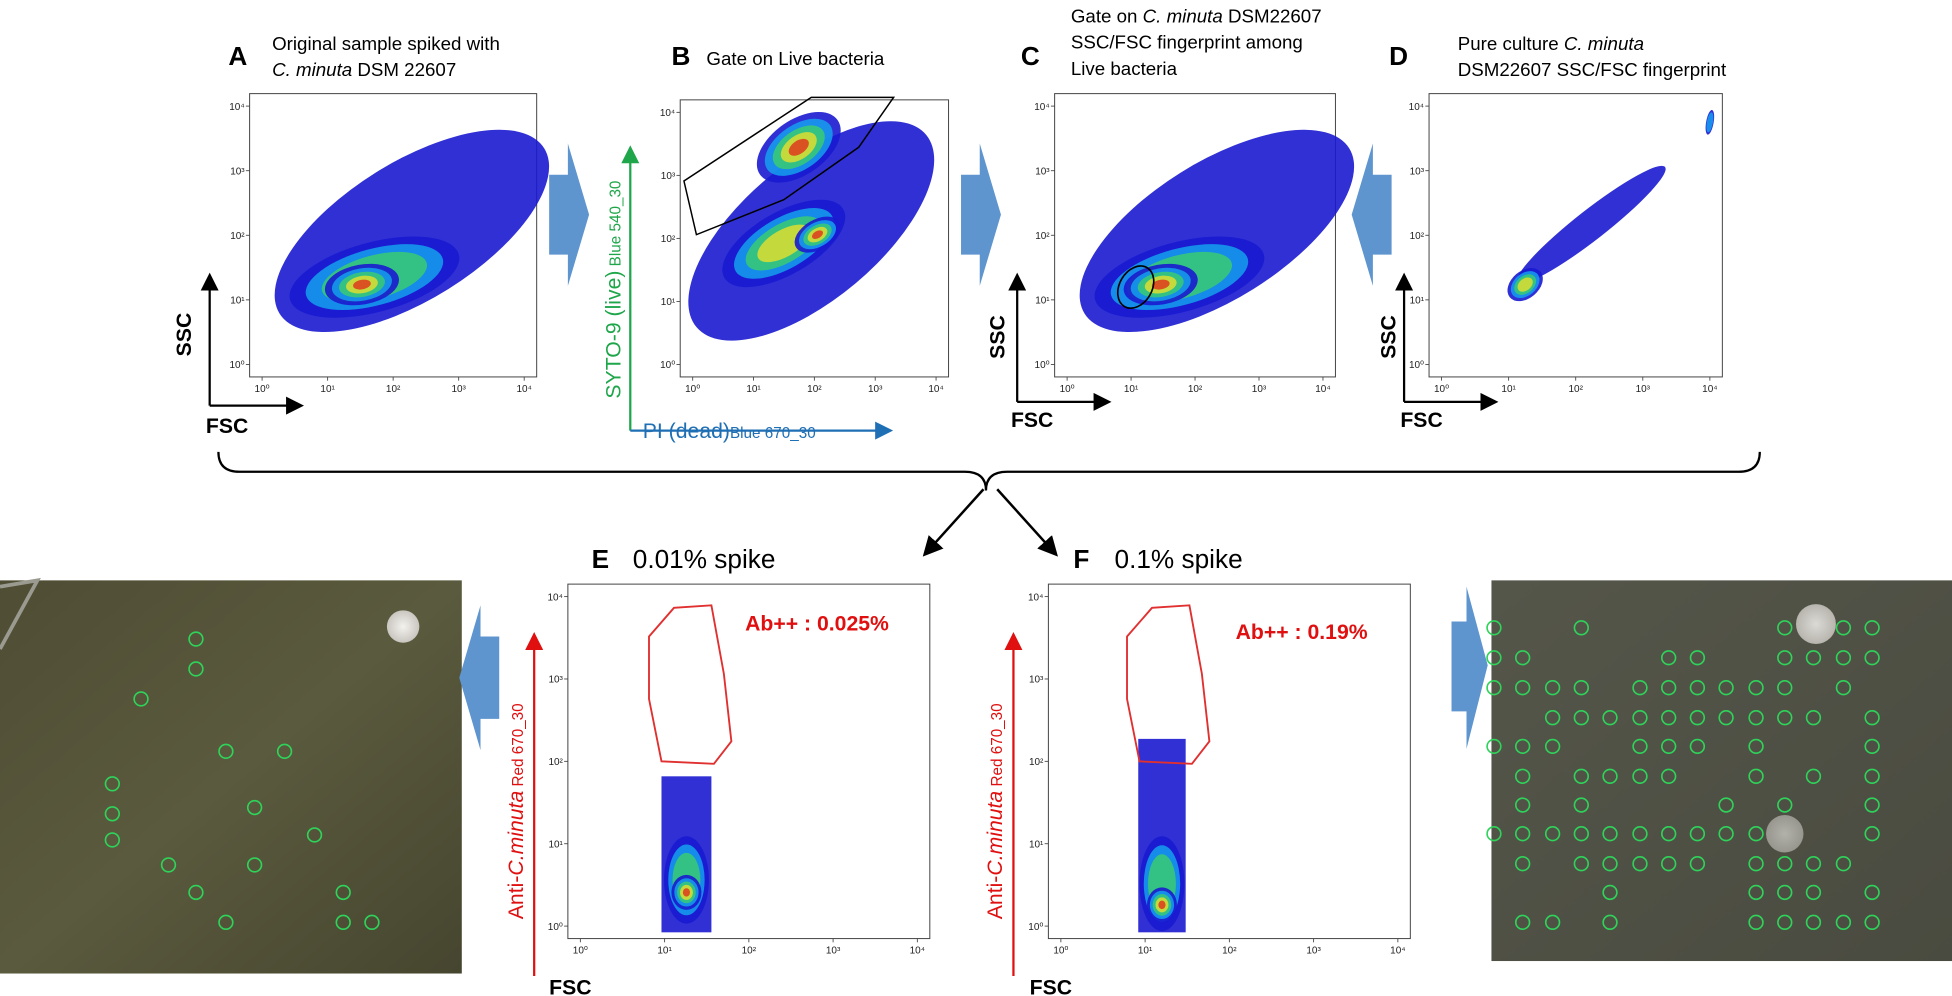 This screenshot has width=1952, height=996. I want to click on text-segment: Gate on Live bacteria, so click(795, 58).